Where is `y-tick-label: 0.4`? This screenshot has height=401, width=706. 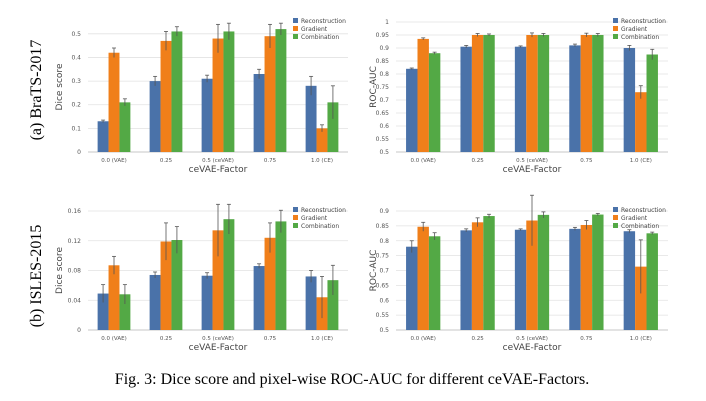
y-tick-label: 0.4 is located at coordinates (76, 57).